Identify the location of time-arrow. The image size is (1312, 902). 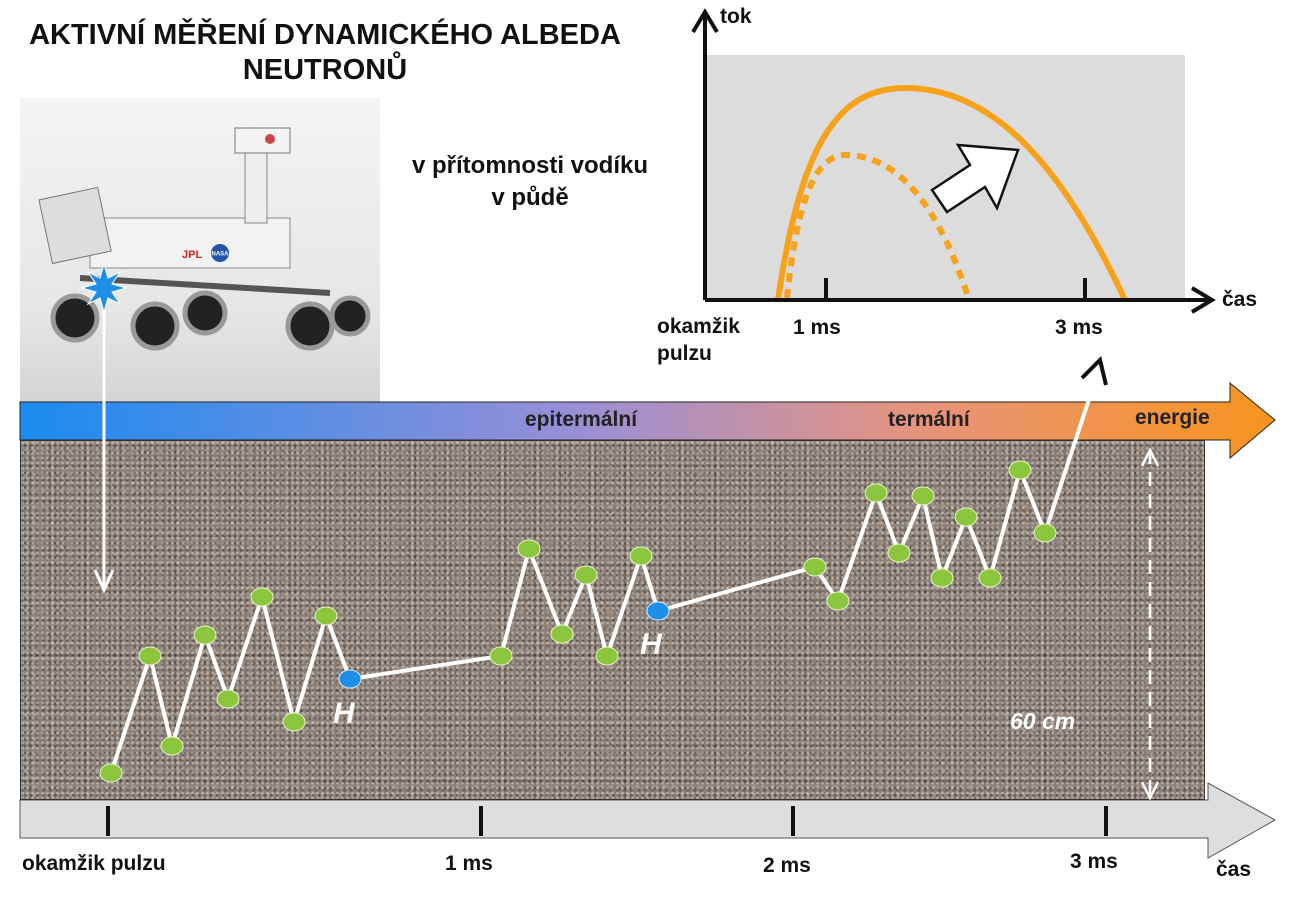
(648, 820).